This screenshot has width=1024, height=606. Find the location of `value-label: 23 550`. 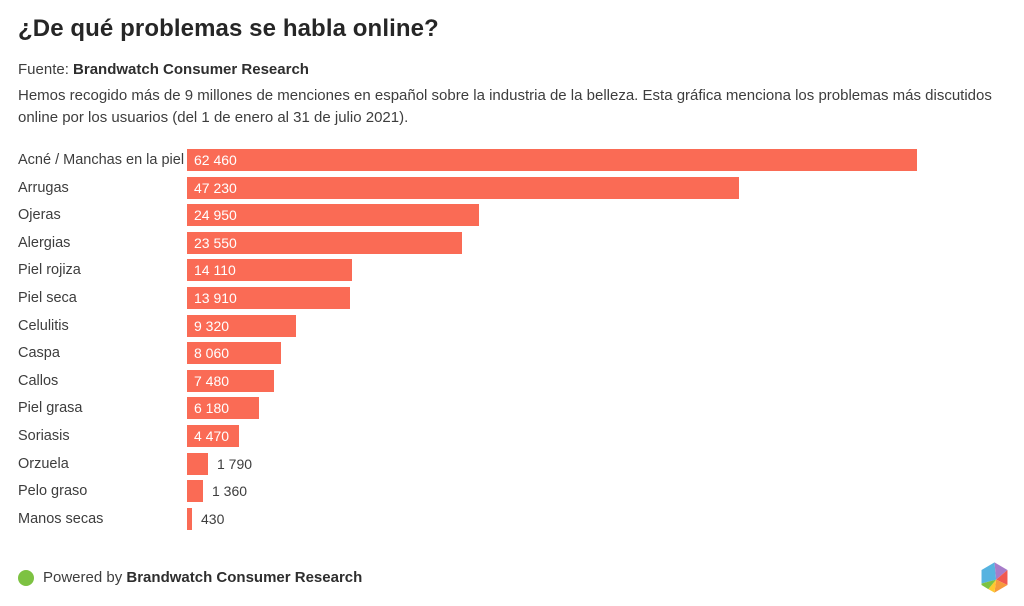

value-label: 23 550 is located at coordinates (215, 242).